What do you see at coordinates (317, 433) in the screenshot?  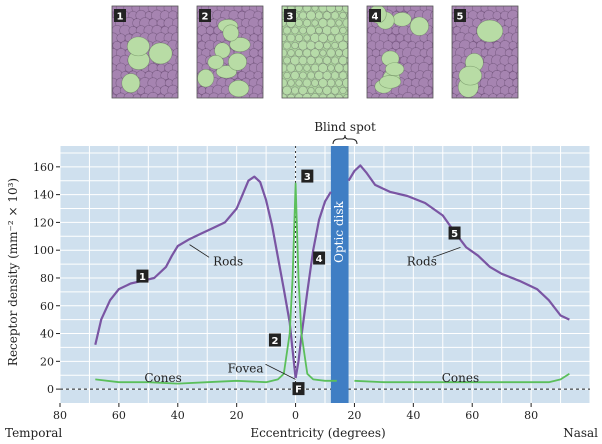 I see `x-axis-label: Eccentricity (degrees)` at bounding box center [317, 433].